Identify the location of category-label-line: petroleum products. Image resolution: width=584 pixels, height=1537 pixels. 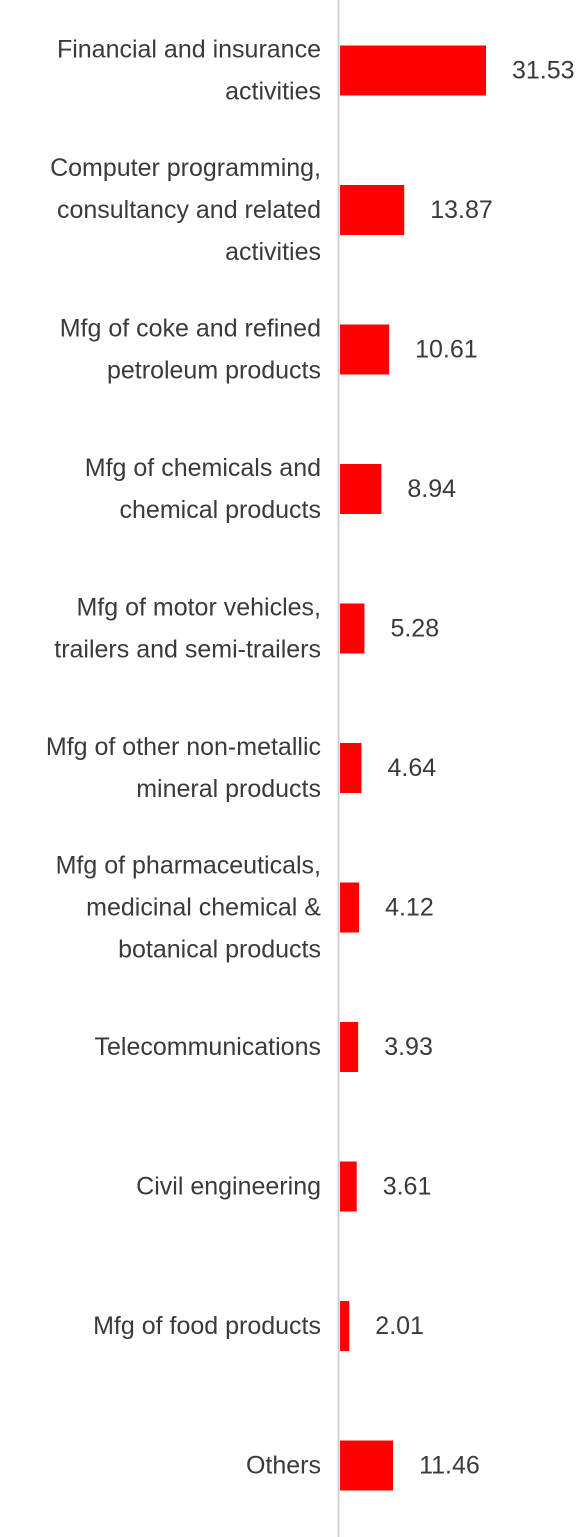
(214, 371).